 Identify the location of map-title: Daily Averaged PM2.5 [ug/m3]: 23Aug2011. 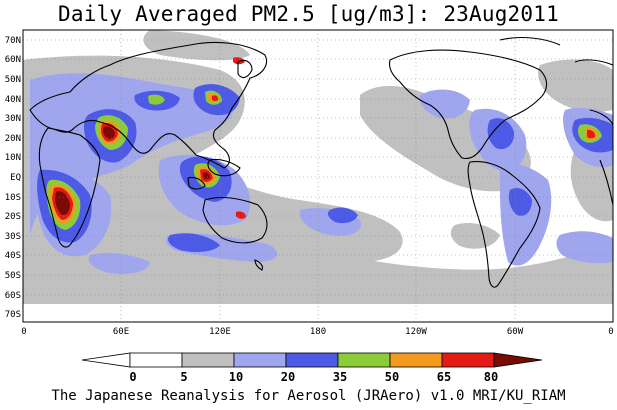
(308, 14).